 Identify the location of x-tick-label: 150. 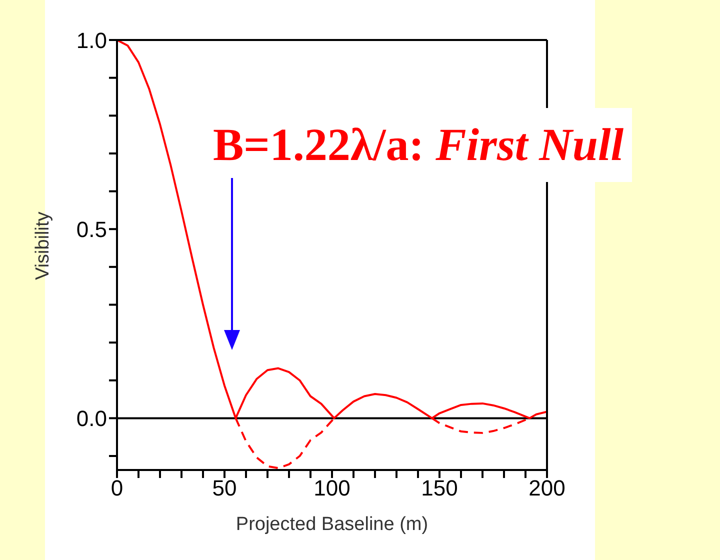
(439, 488).